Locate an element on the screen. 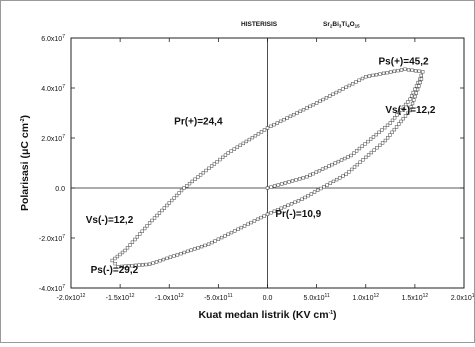  y-tick-mantissa: 0.0 is located at coordinates (60, 189).